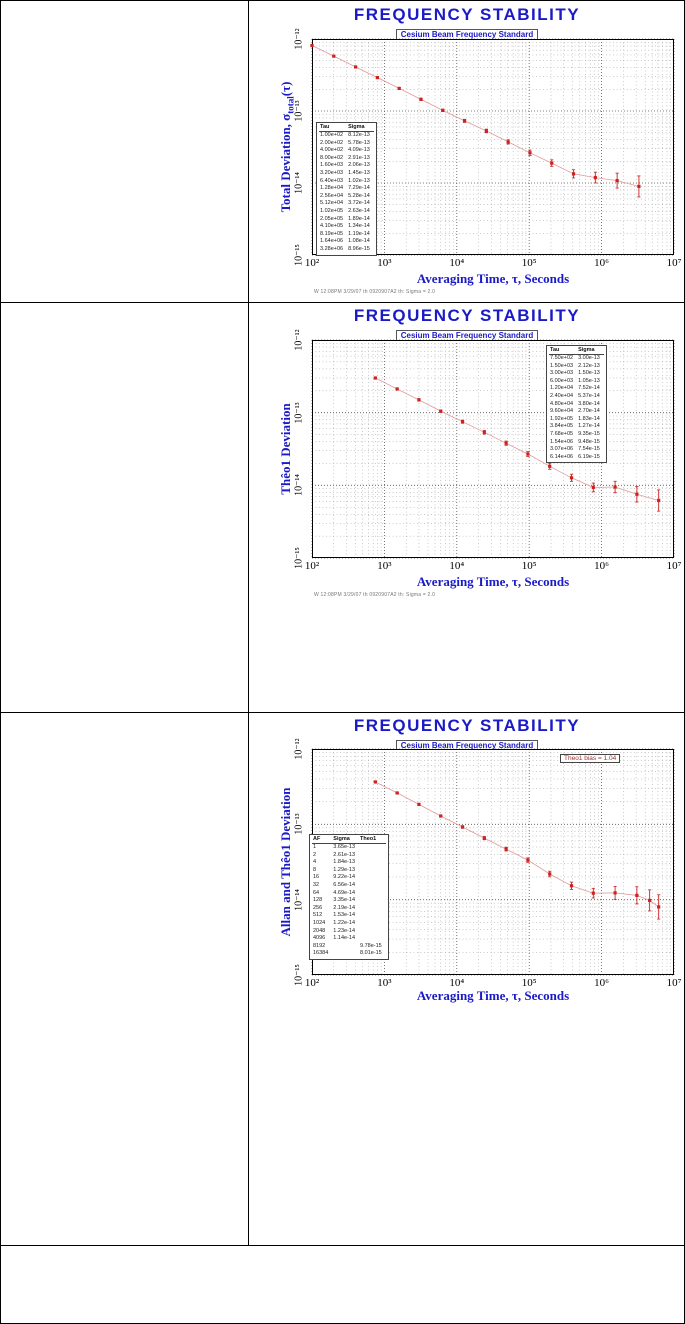 Image resolution: width=685 pixels, height=1324 pixels. What do you see at coordinates (332, 188) in the screenshot?
I see `table-cell: 1.28e+04` at bounding box center [332, 188].